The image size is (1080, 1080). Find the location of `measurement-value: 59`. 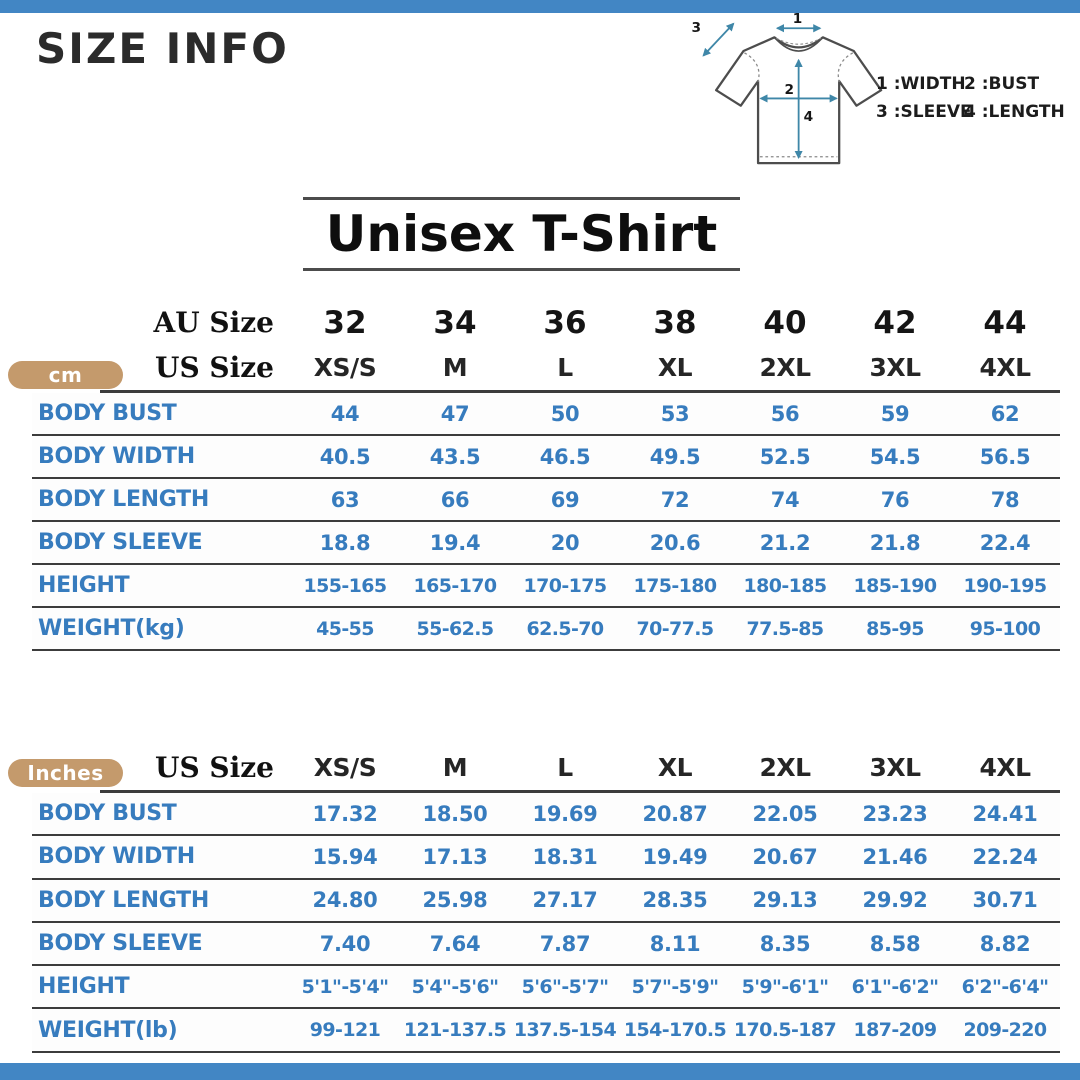

measurement-value: 59 is located at coordinates (895, 413).